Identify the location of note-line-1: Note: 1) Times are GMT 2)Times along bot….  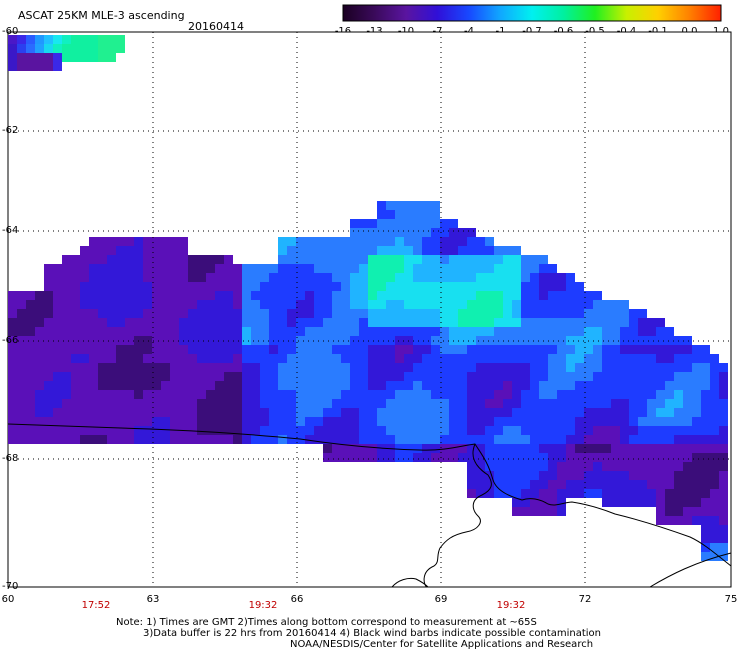
(326, 622).